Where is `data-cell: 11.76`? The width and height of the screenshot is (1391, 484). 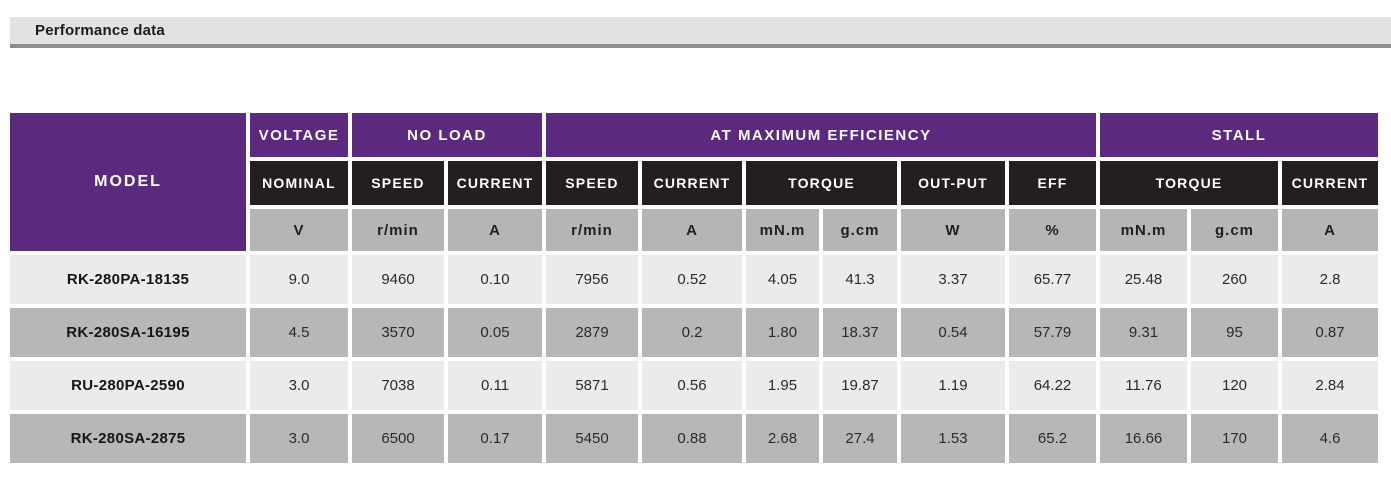
data-cell: 11.76 is located at coordinates (1143, 385).